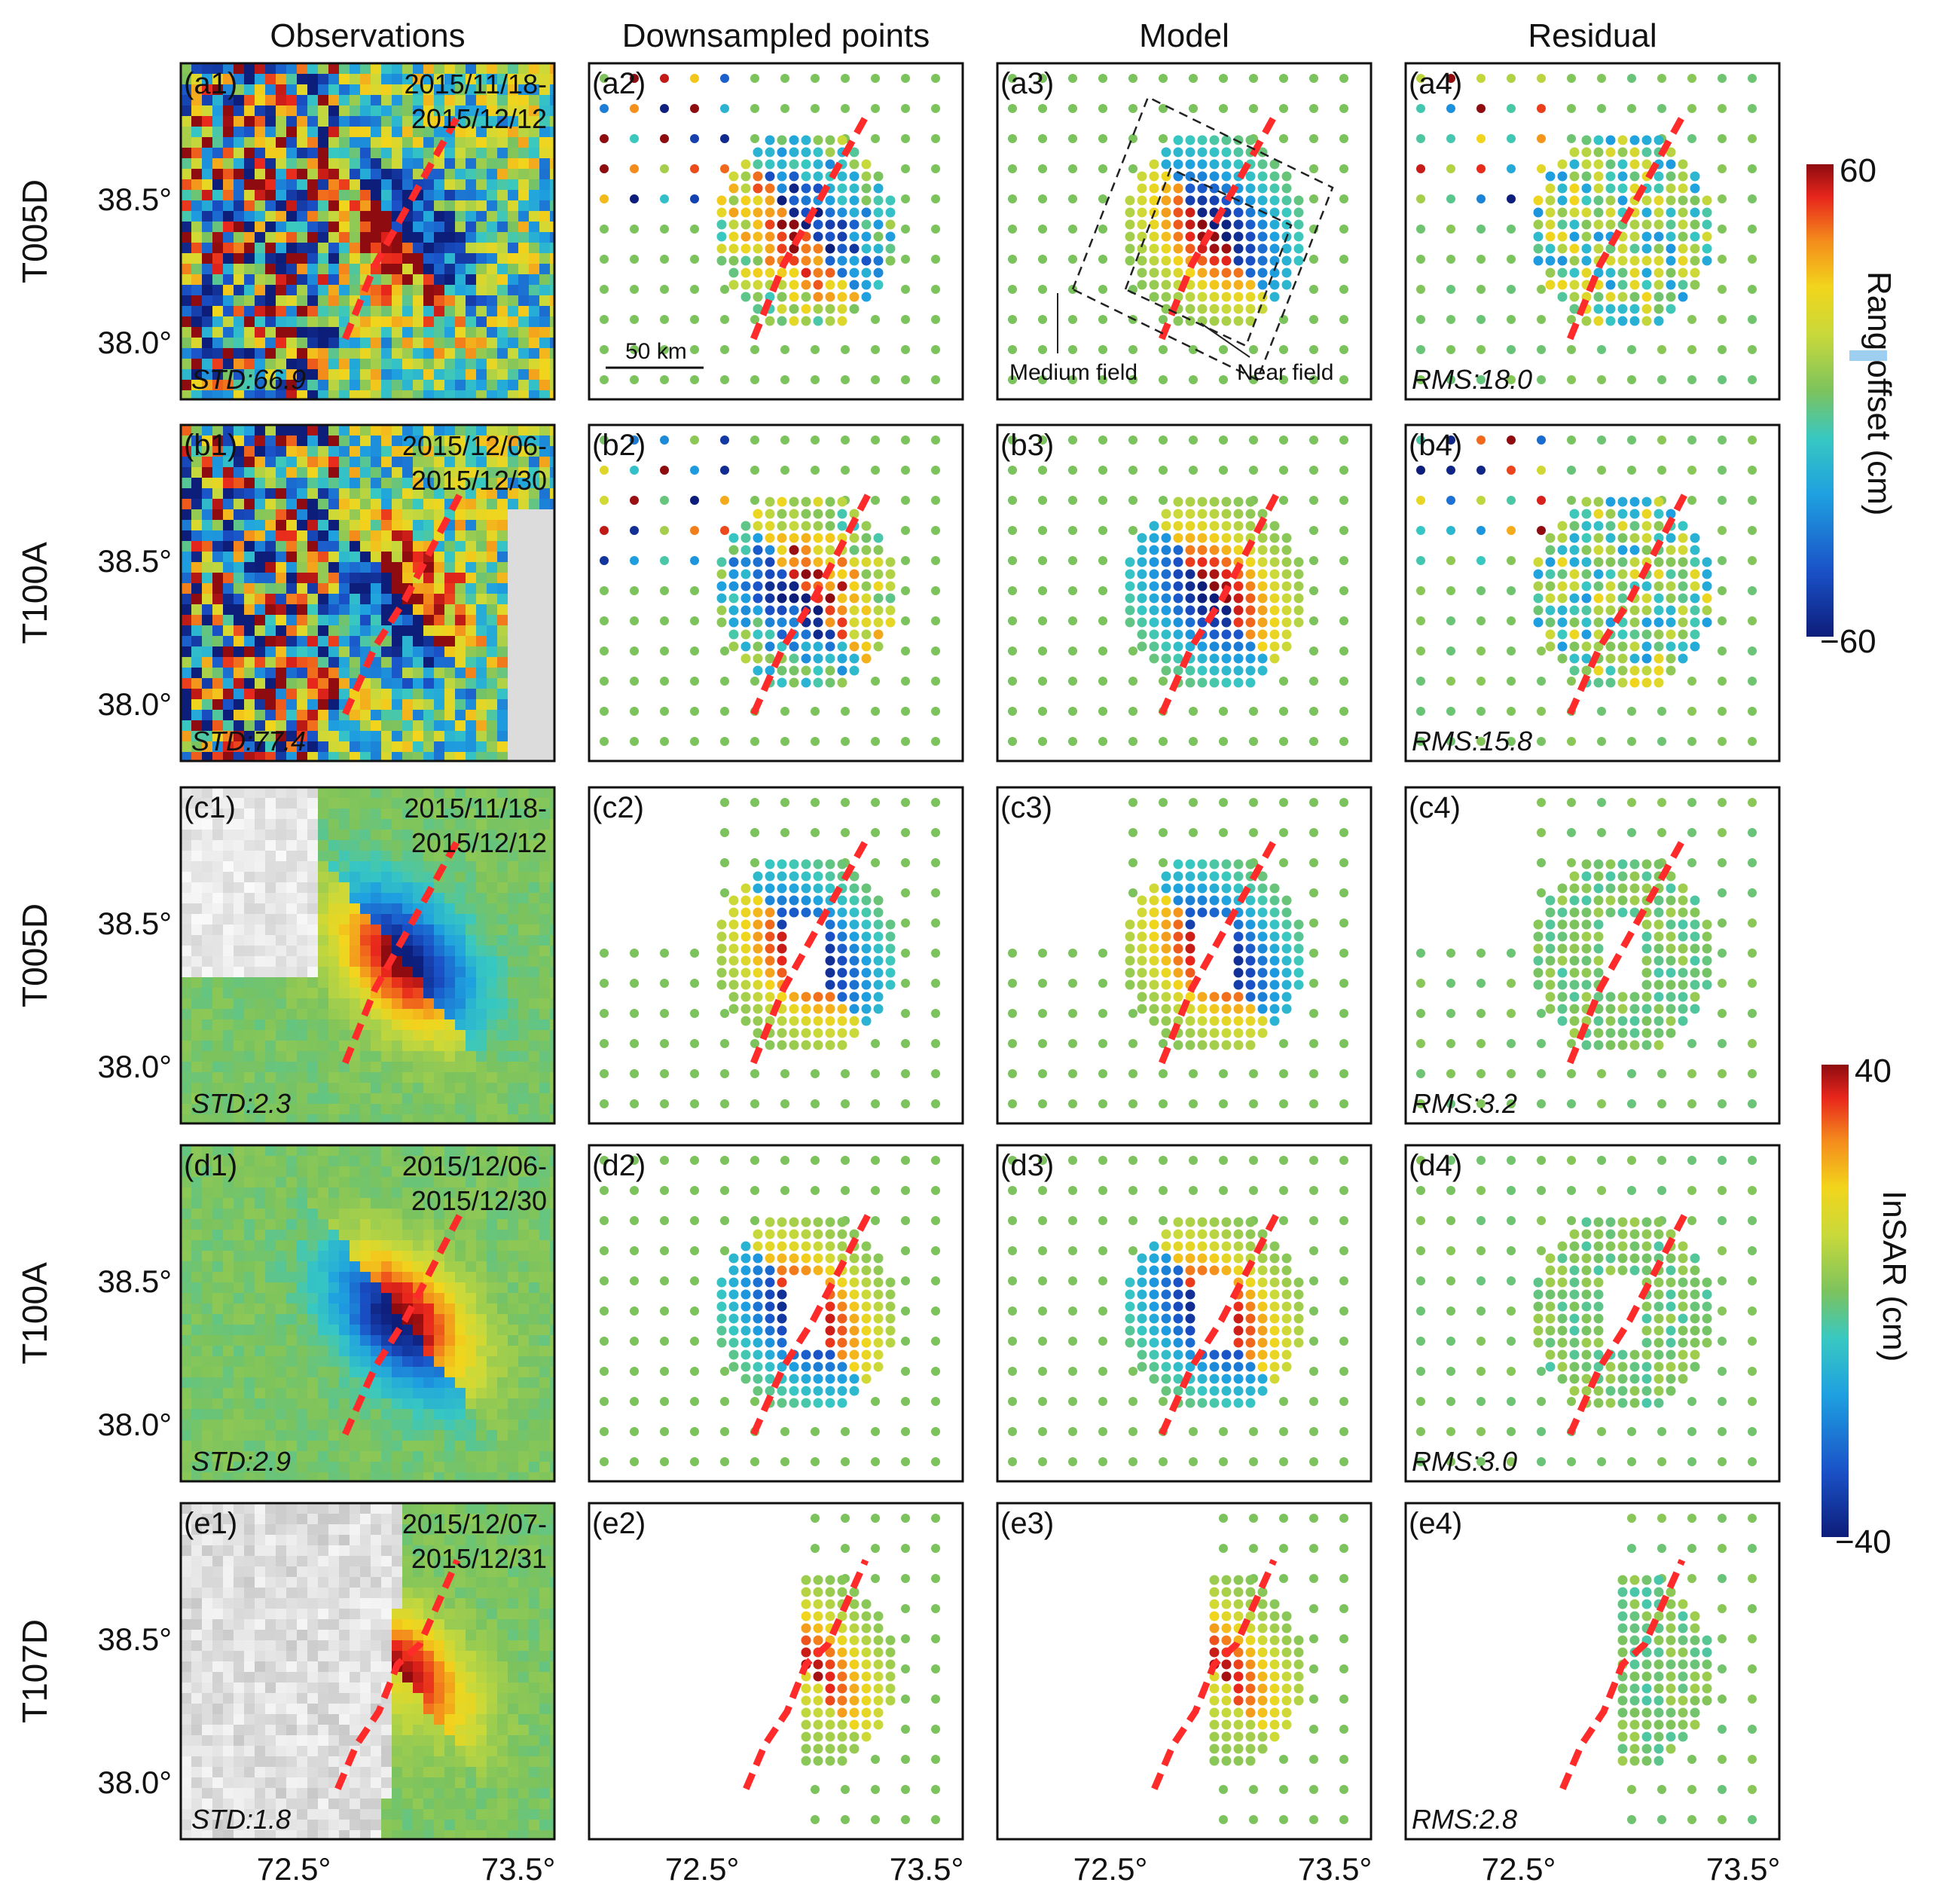 This screenshot has width=1936, height=1904. Describe the element at coordinates (368, 593) in the screenshot. I see `panel-frame` at that location.